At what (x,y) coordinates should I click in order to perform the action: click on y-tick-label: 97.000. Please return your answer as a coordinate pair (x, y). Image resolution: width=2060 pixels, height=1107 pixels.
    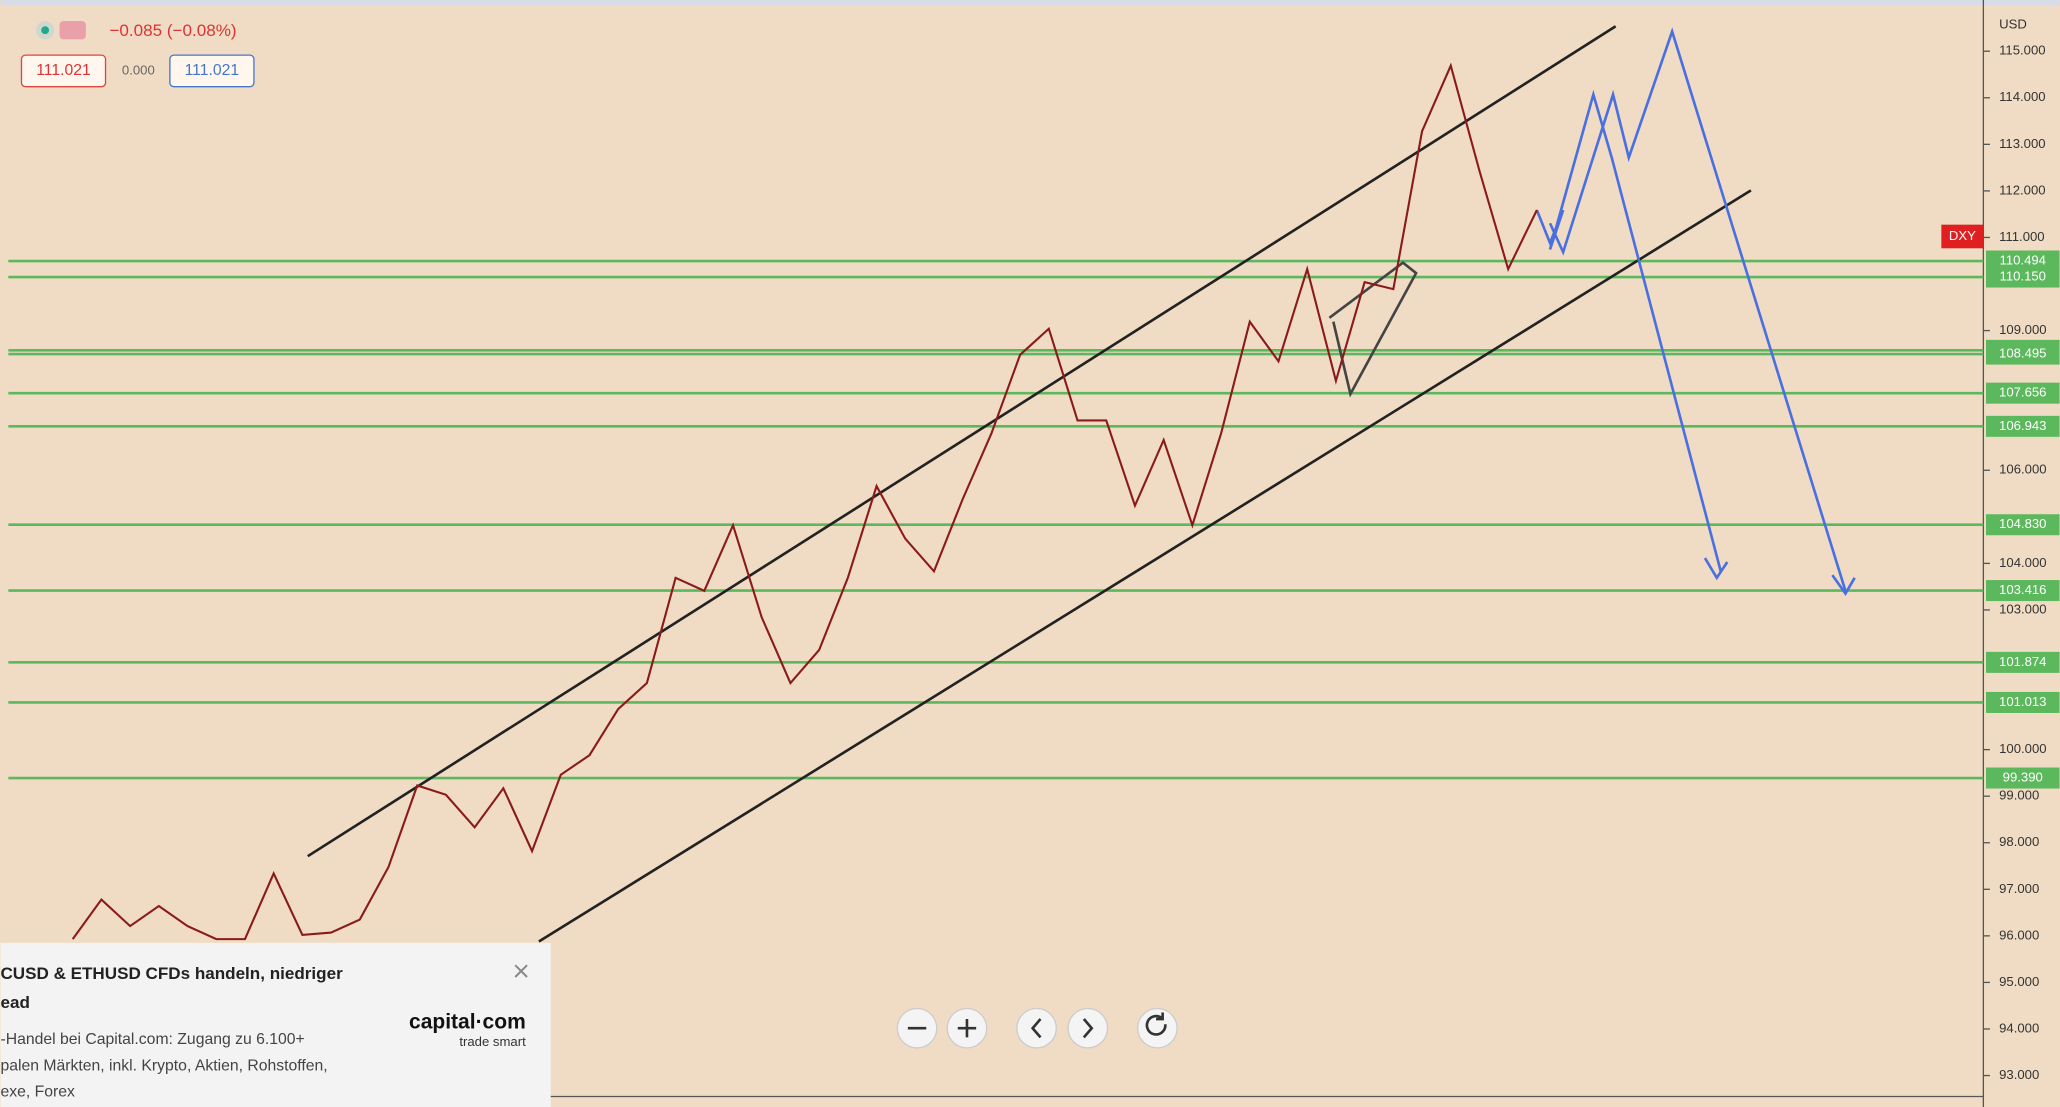
    Looking at the image, I should click on (2019, 888).